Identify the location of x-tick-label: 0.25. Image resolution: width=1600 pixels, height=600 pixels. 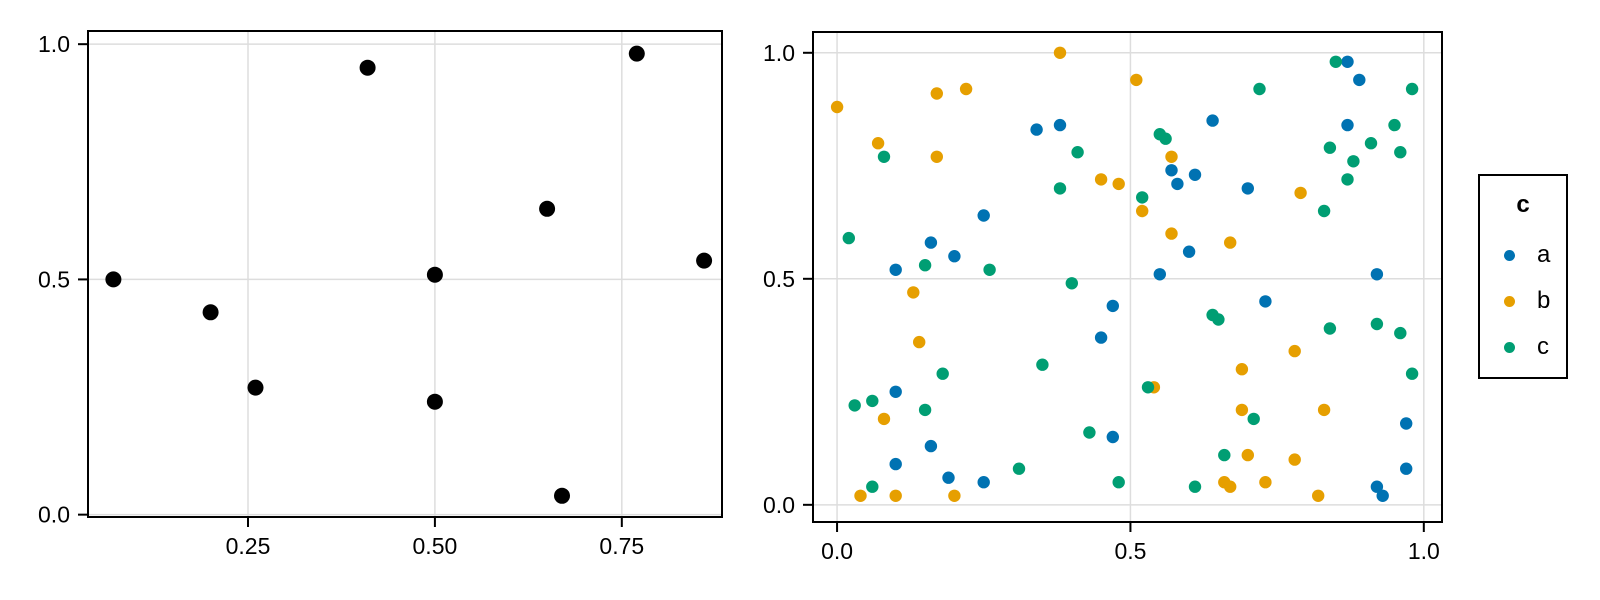
(248, 546).